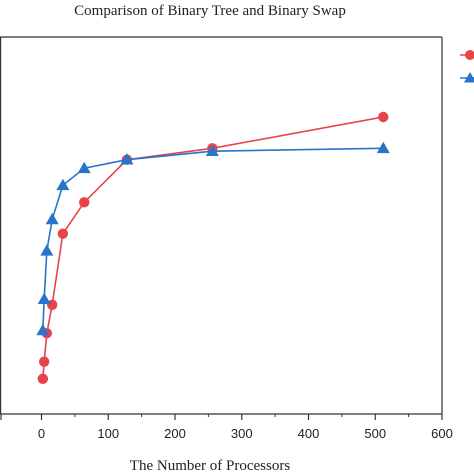 The width and height of the screenshot is (474, 474). Describe the element at coordinates (210, 466) in the screenshot. I see `x-axis-label: The Number of Processors` at that location.